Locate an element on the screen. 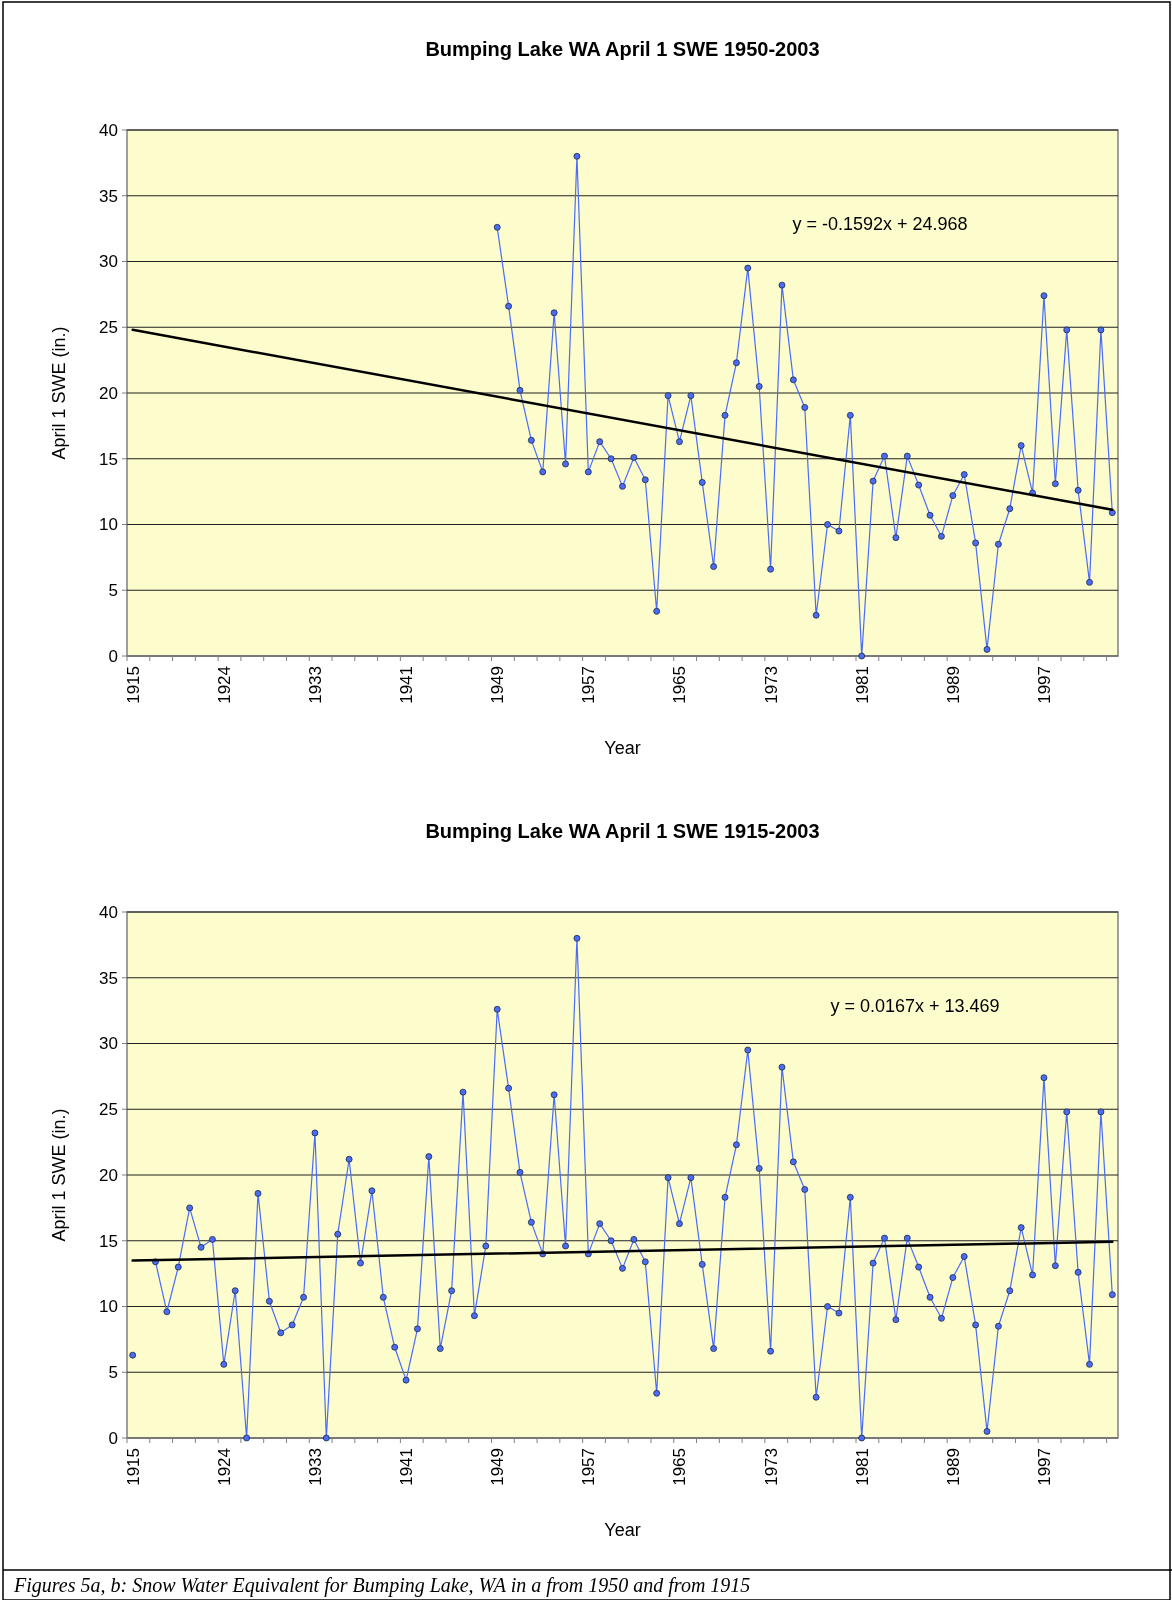  annotation: y = 0.0167x + 13.469 is located at coordinates (915, 1006).